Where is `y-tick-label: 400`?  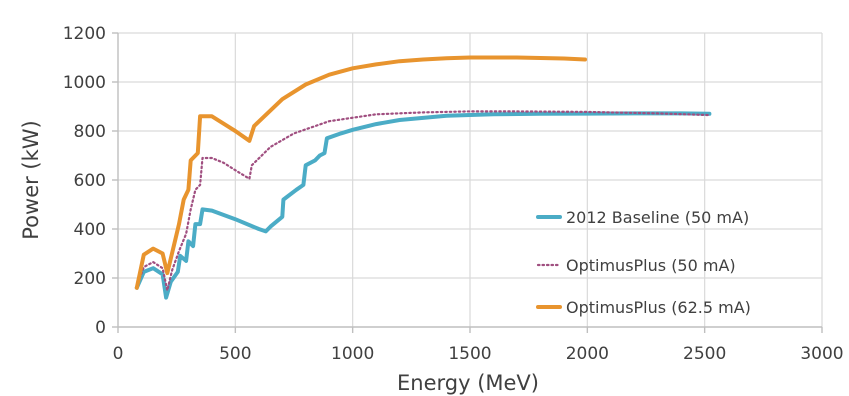 y-tick-label: 400 is located at coordinates (90, 230).